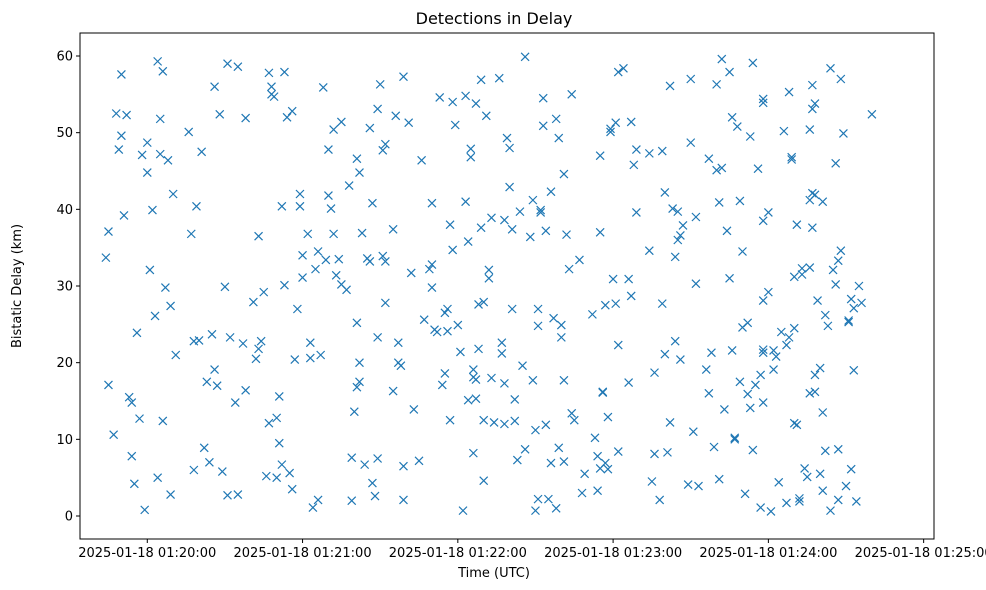 This screenshot has height=590, width=986. Describe the element at coordinates (68, 287) in the screenshot. I see `y-axis: 0 10 20 30 40 50 60` at that location.